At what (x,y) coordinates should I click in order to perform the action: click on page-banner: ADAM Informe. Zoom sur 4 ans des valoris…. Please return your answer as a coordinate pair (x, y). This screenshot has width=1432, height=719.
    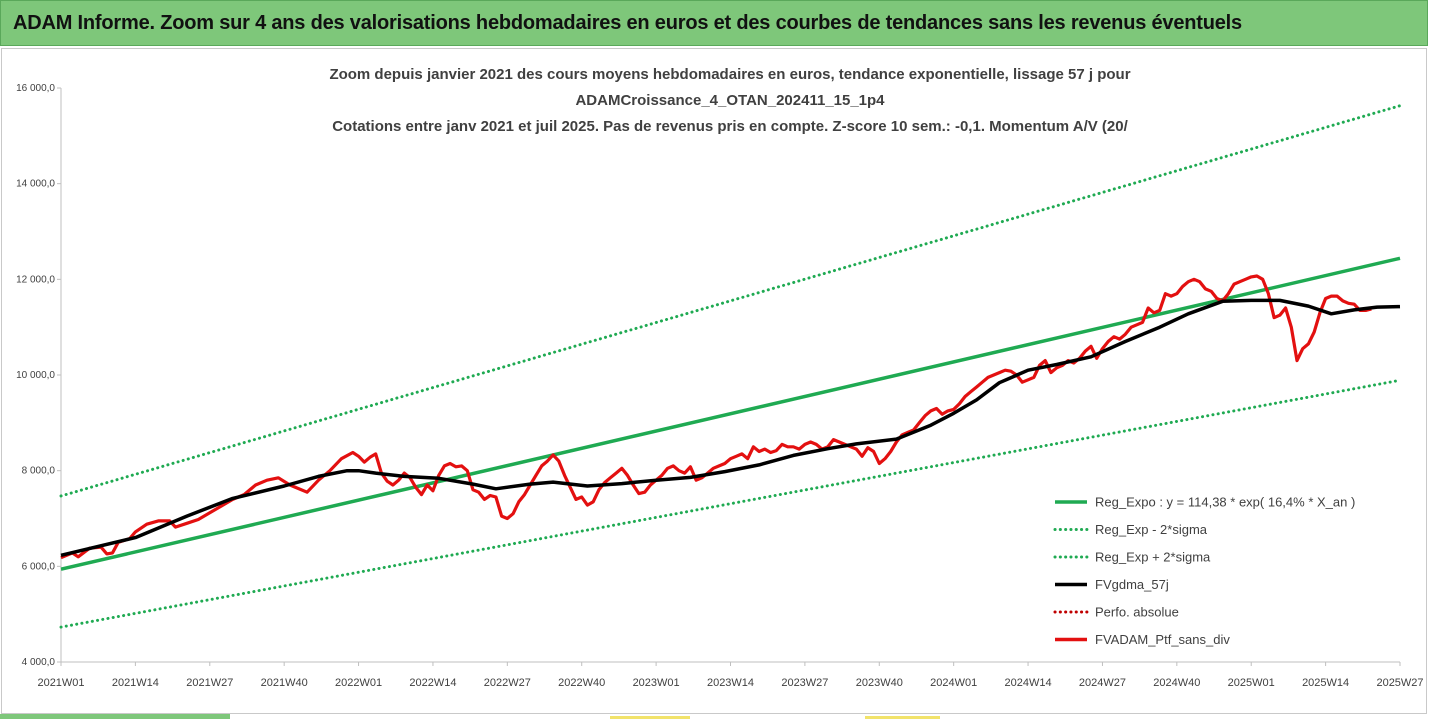
    Looking at the image, I should click on (714, 23).